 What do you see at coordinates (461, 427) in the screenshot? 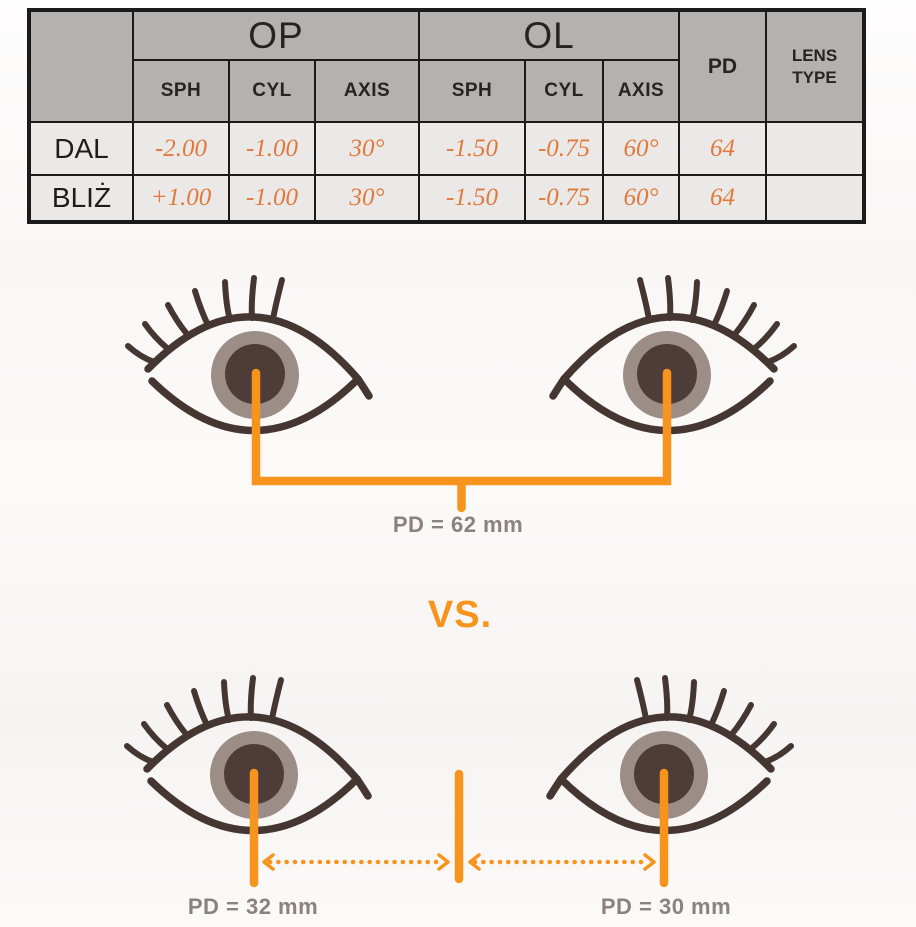
I see `pd-bracket` at bounding box center [461, 427].